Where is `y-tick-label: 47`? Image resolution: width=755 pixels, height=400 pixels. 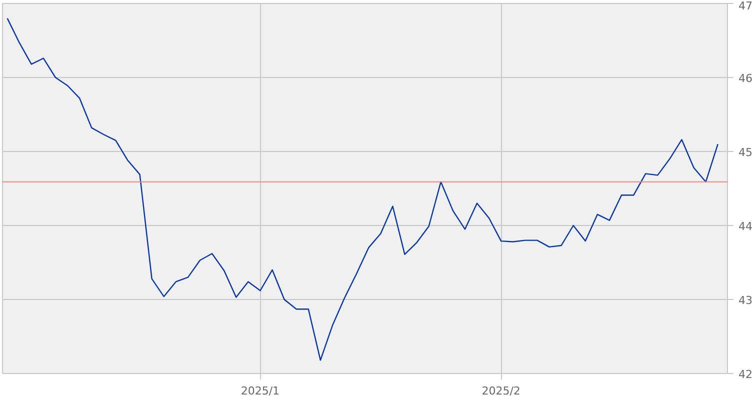
y-tick-label: 47 is located at coordinates (745, 6).